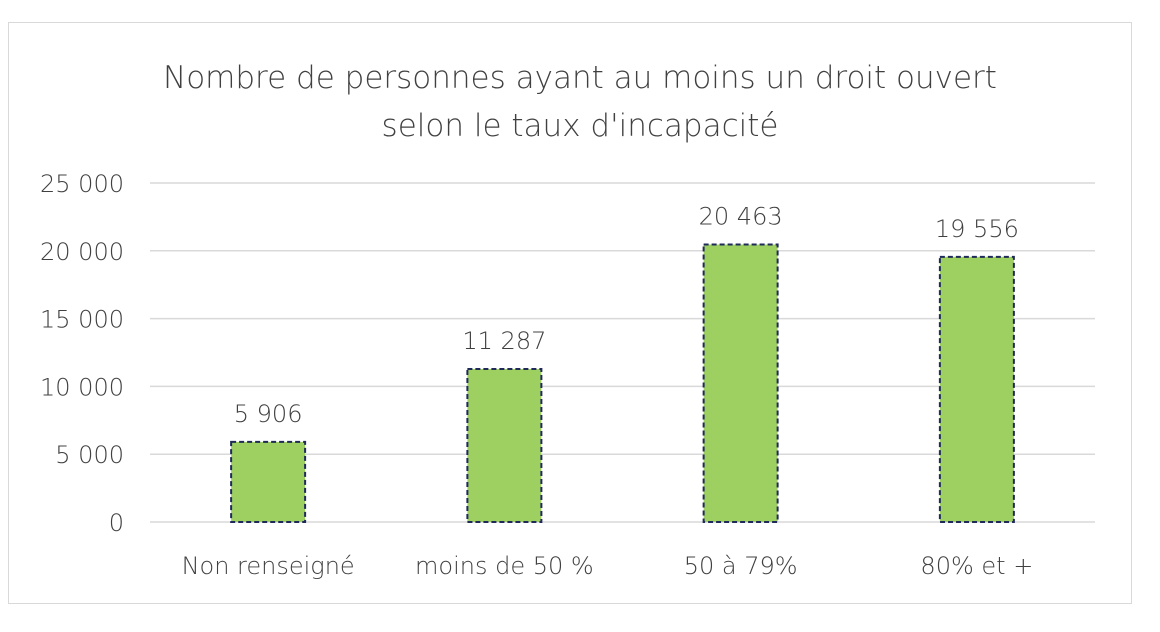  I want to click on x-tick-label: 50 à 79%, so click(741, 566).